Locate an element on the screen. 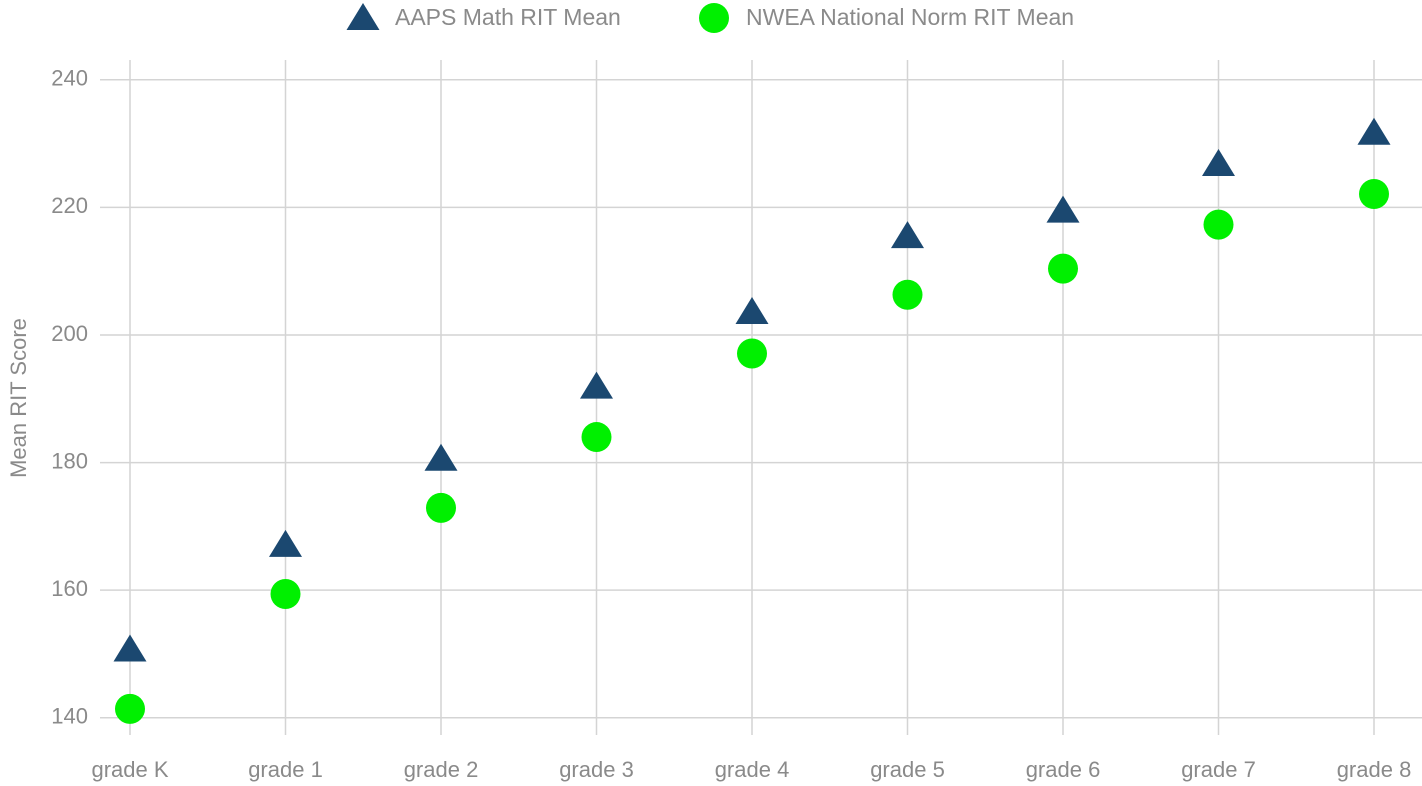  y-tick-label: 160 is located at coordinates (69, 588).